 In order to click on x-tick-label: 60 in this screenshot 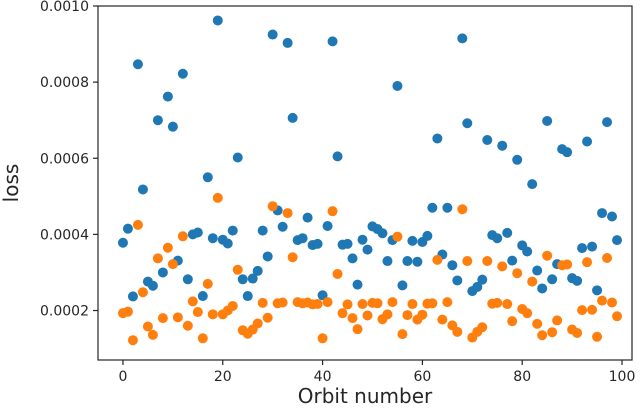, I will do `click(422, 377)`.